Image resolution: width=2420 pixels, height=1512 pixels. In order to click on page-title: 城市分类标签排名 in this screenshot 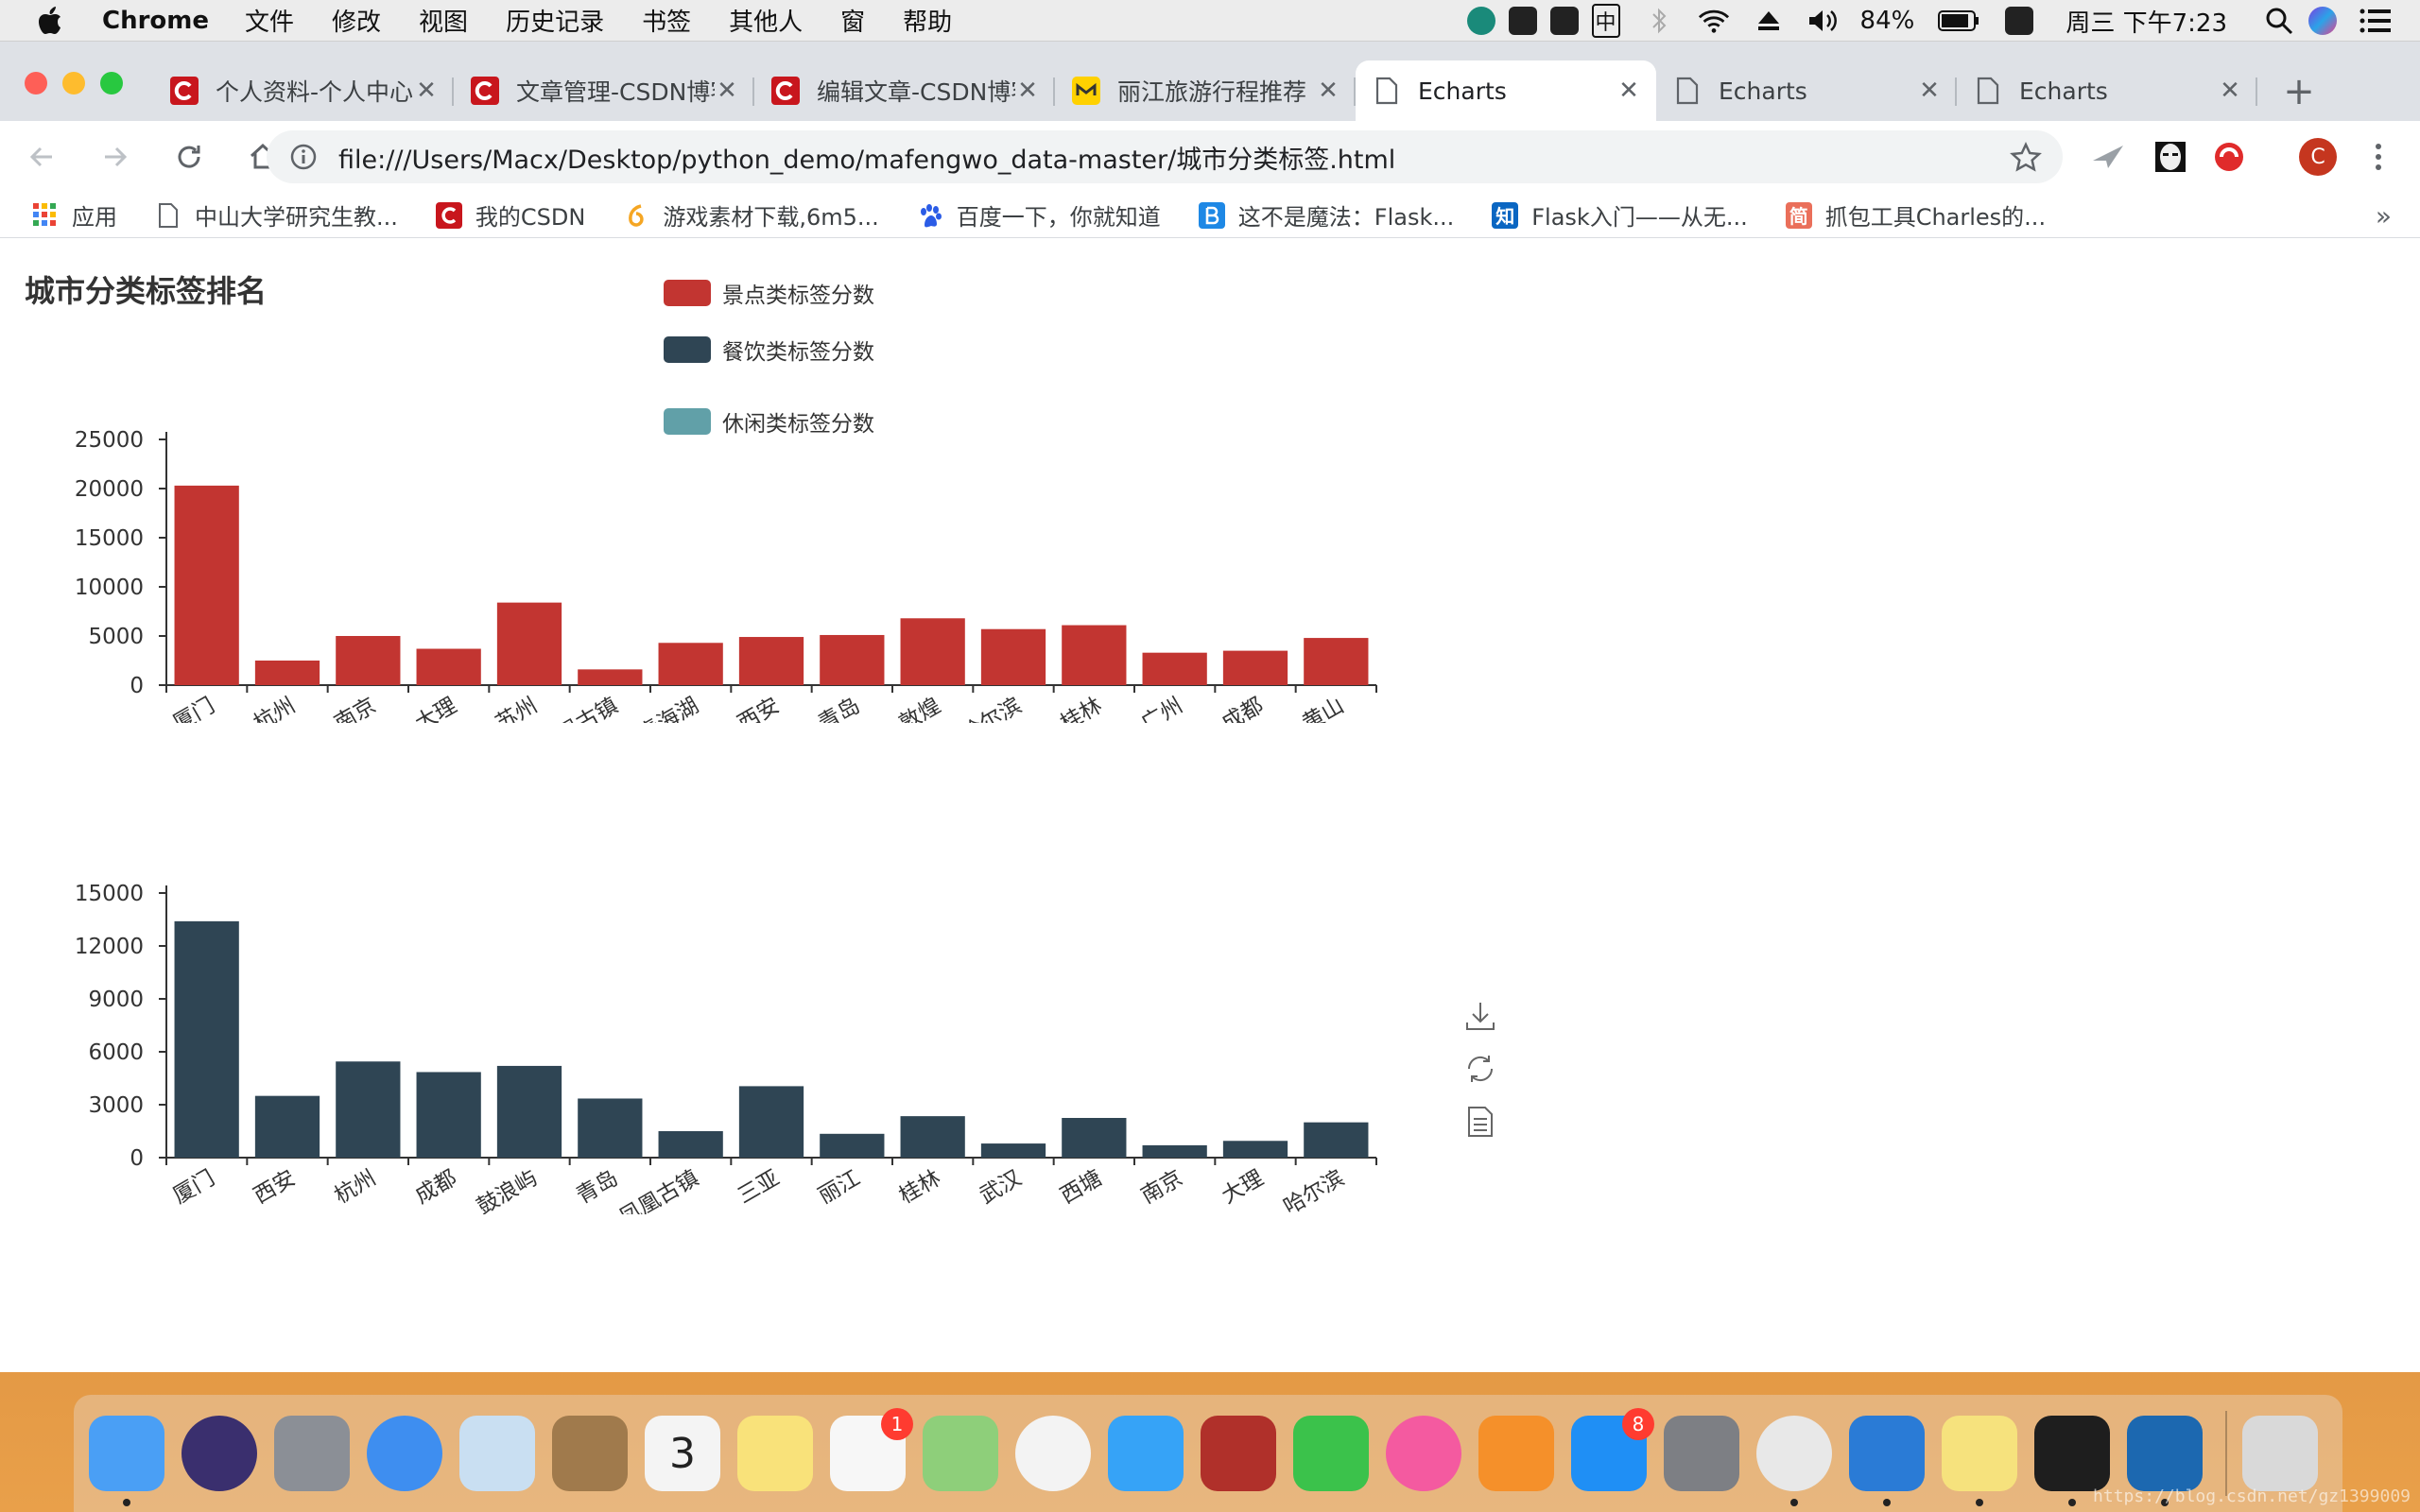, I will do `click(146, 291)`.